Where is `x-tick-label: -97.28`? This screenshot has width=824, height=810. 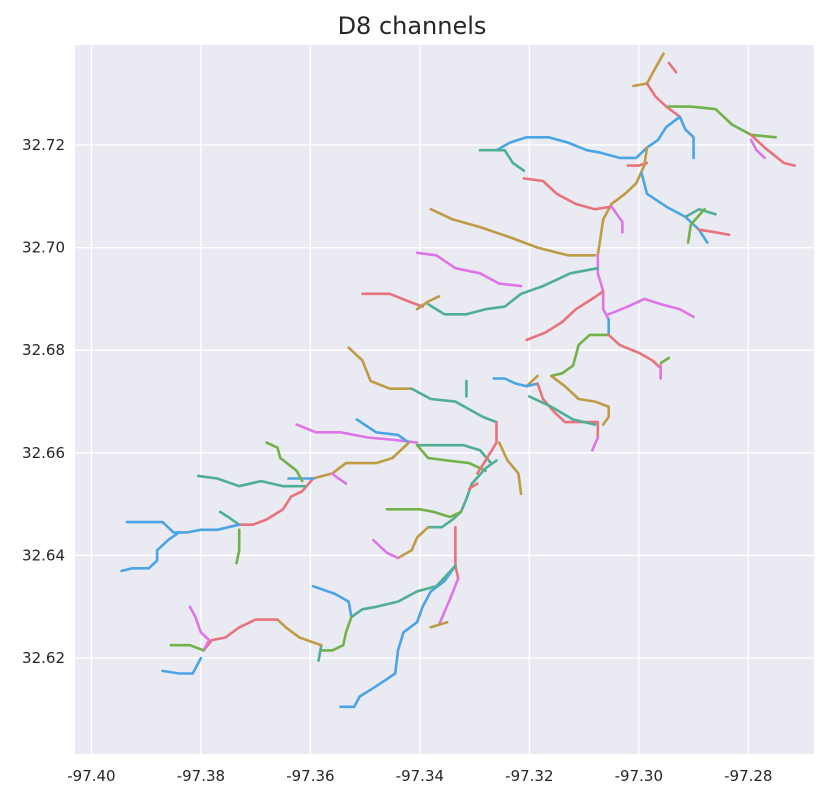
x-tick-label: -97.28 is located at coordinates (748, 776).